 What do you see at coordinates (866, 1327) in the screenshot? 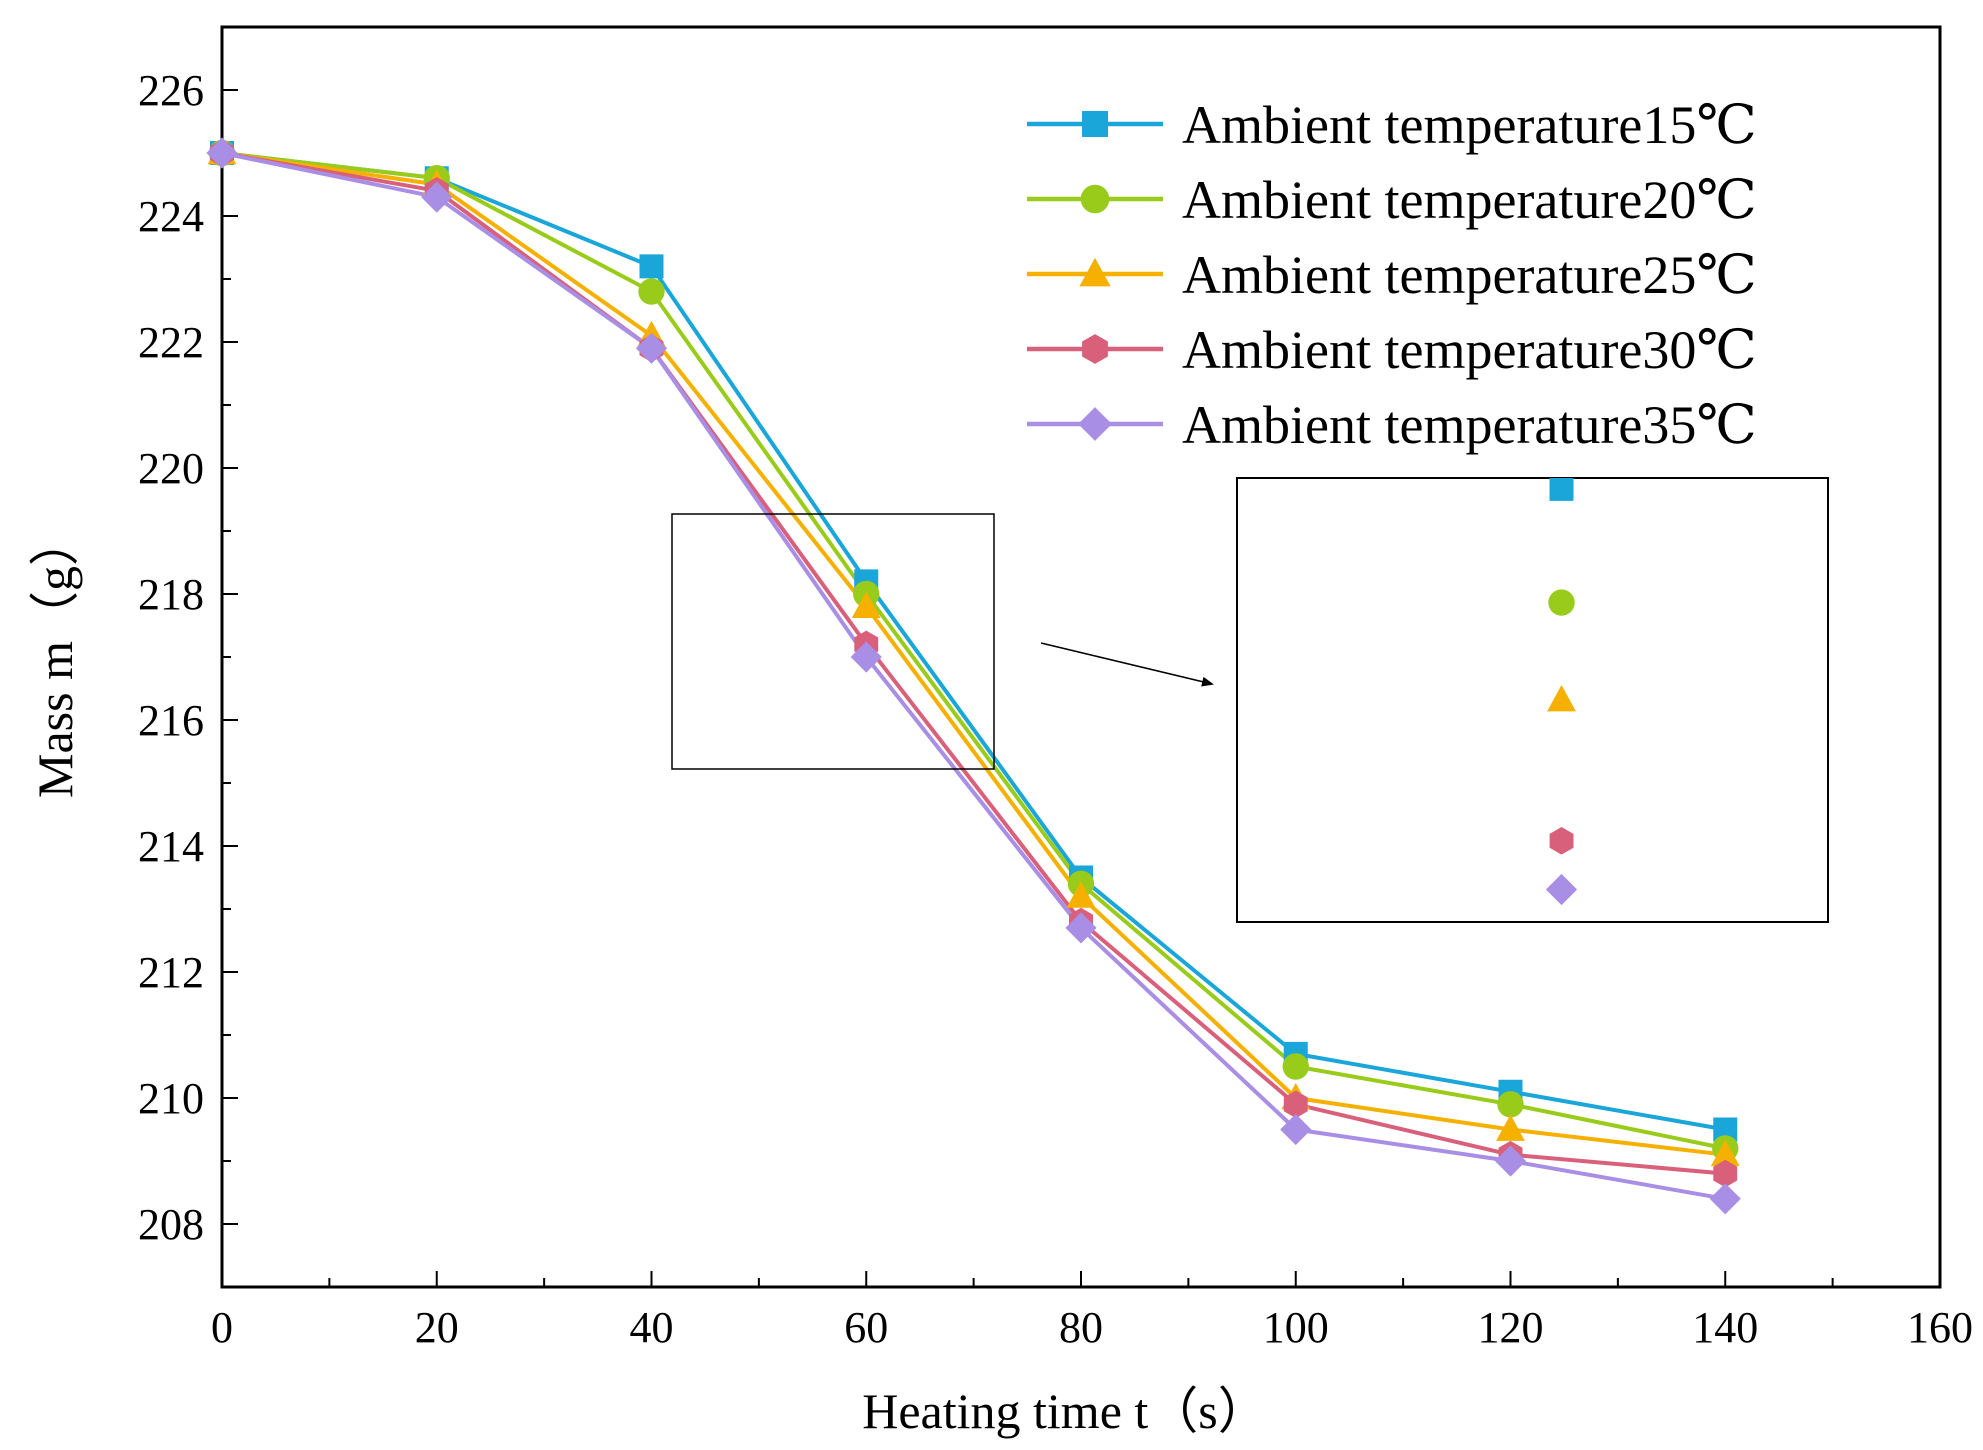
I see `x-tick-label: 60` at bounding box center [866, 1327].